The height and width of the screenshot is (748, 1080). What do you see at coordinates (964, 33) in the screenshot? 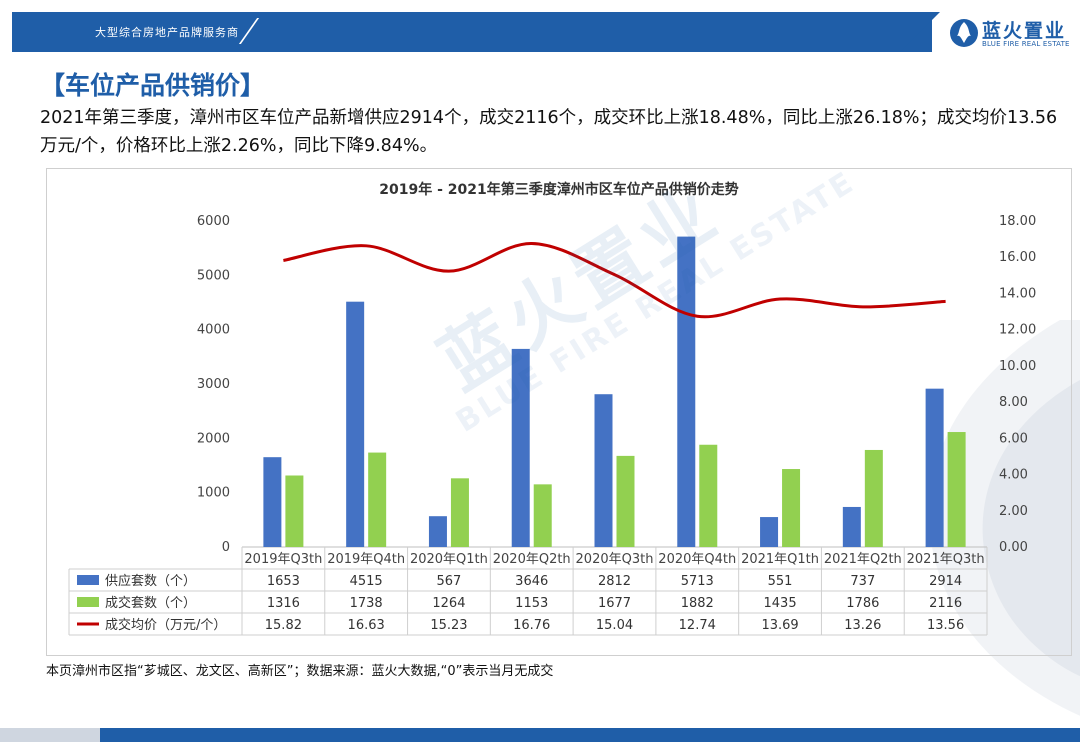
I see `flame-logo-icon` at bounding box center [964, 33].